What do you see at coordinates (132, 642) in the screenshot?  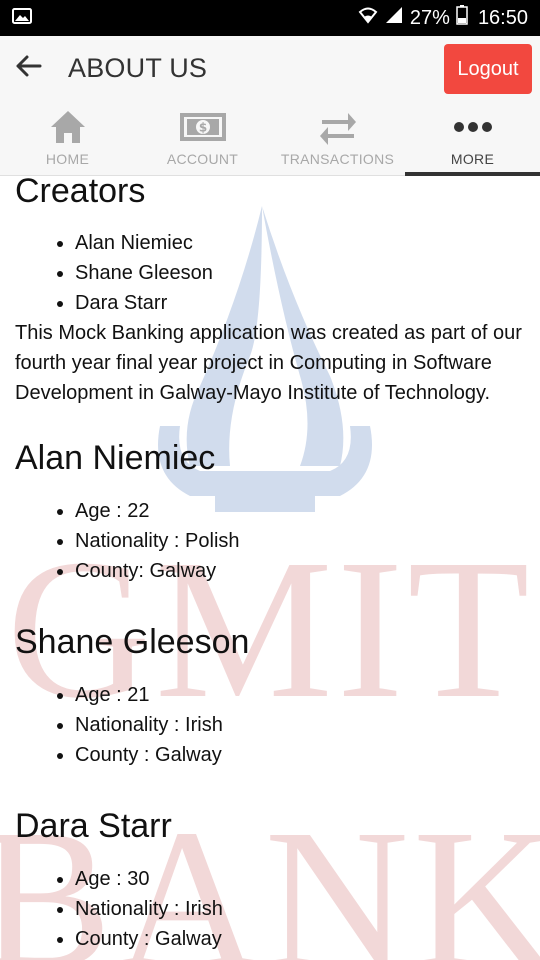 I see `person-name-heading: Shane Gleeson` at bounding box center [132, 642].